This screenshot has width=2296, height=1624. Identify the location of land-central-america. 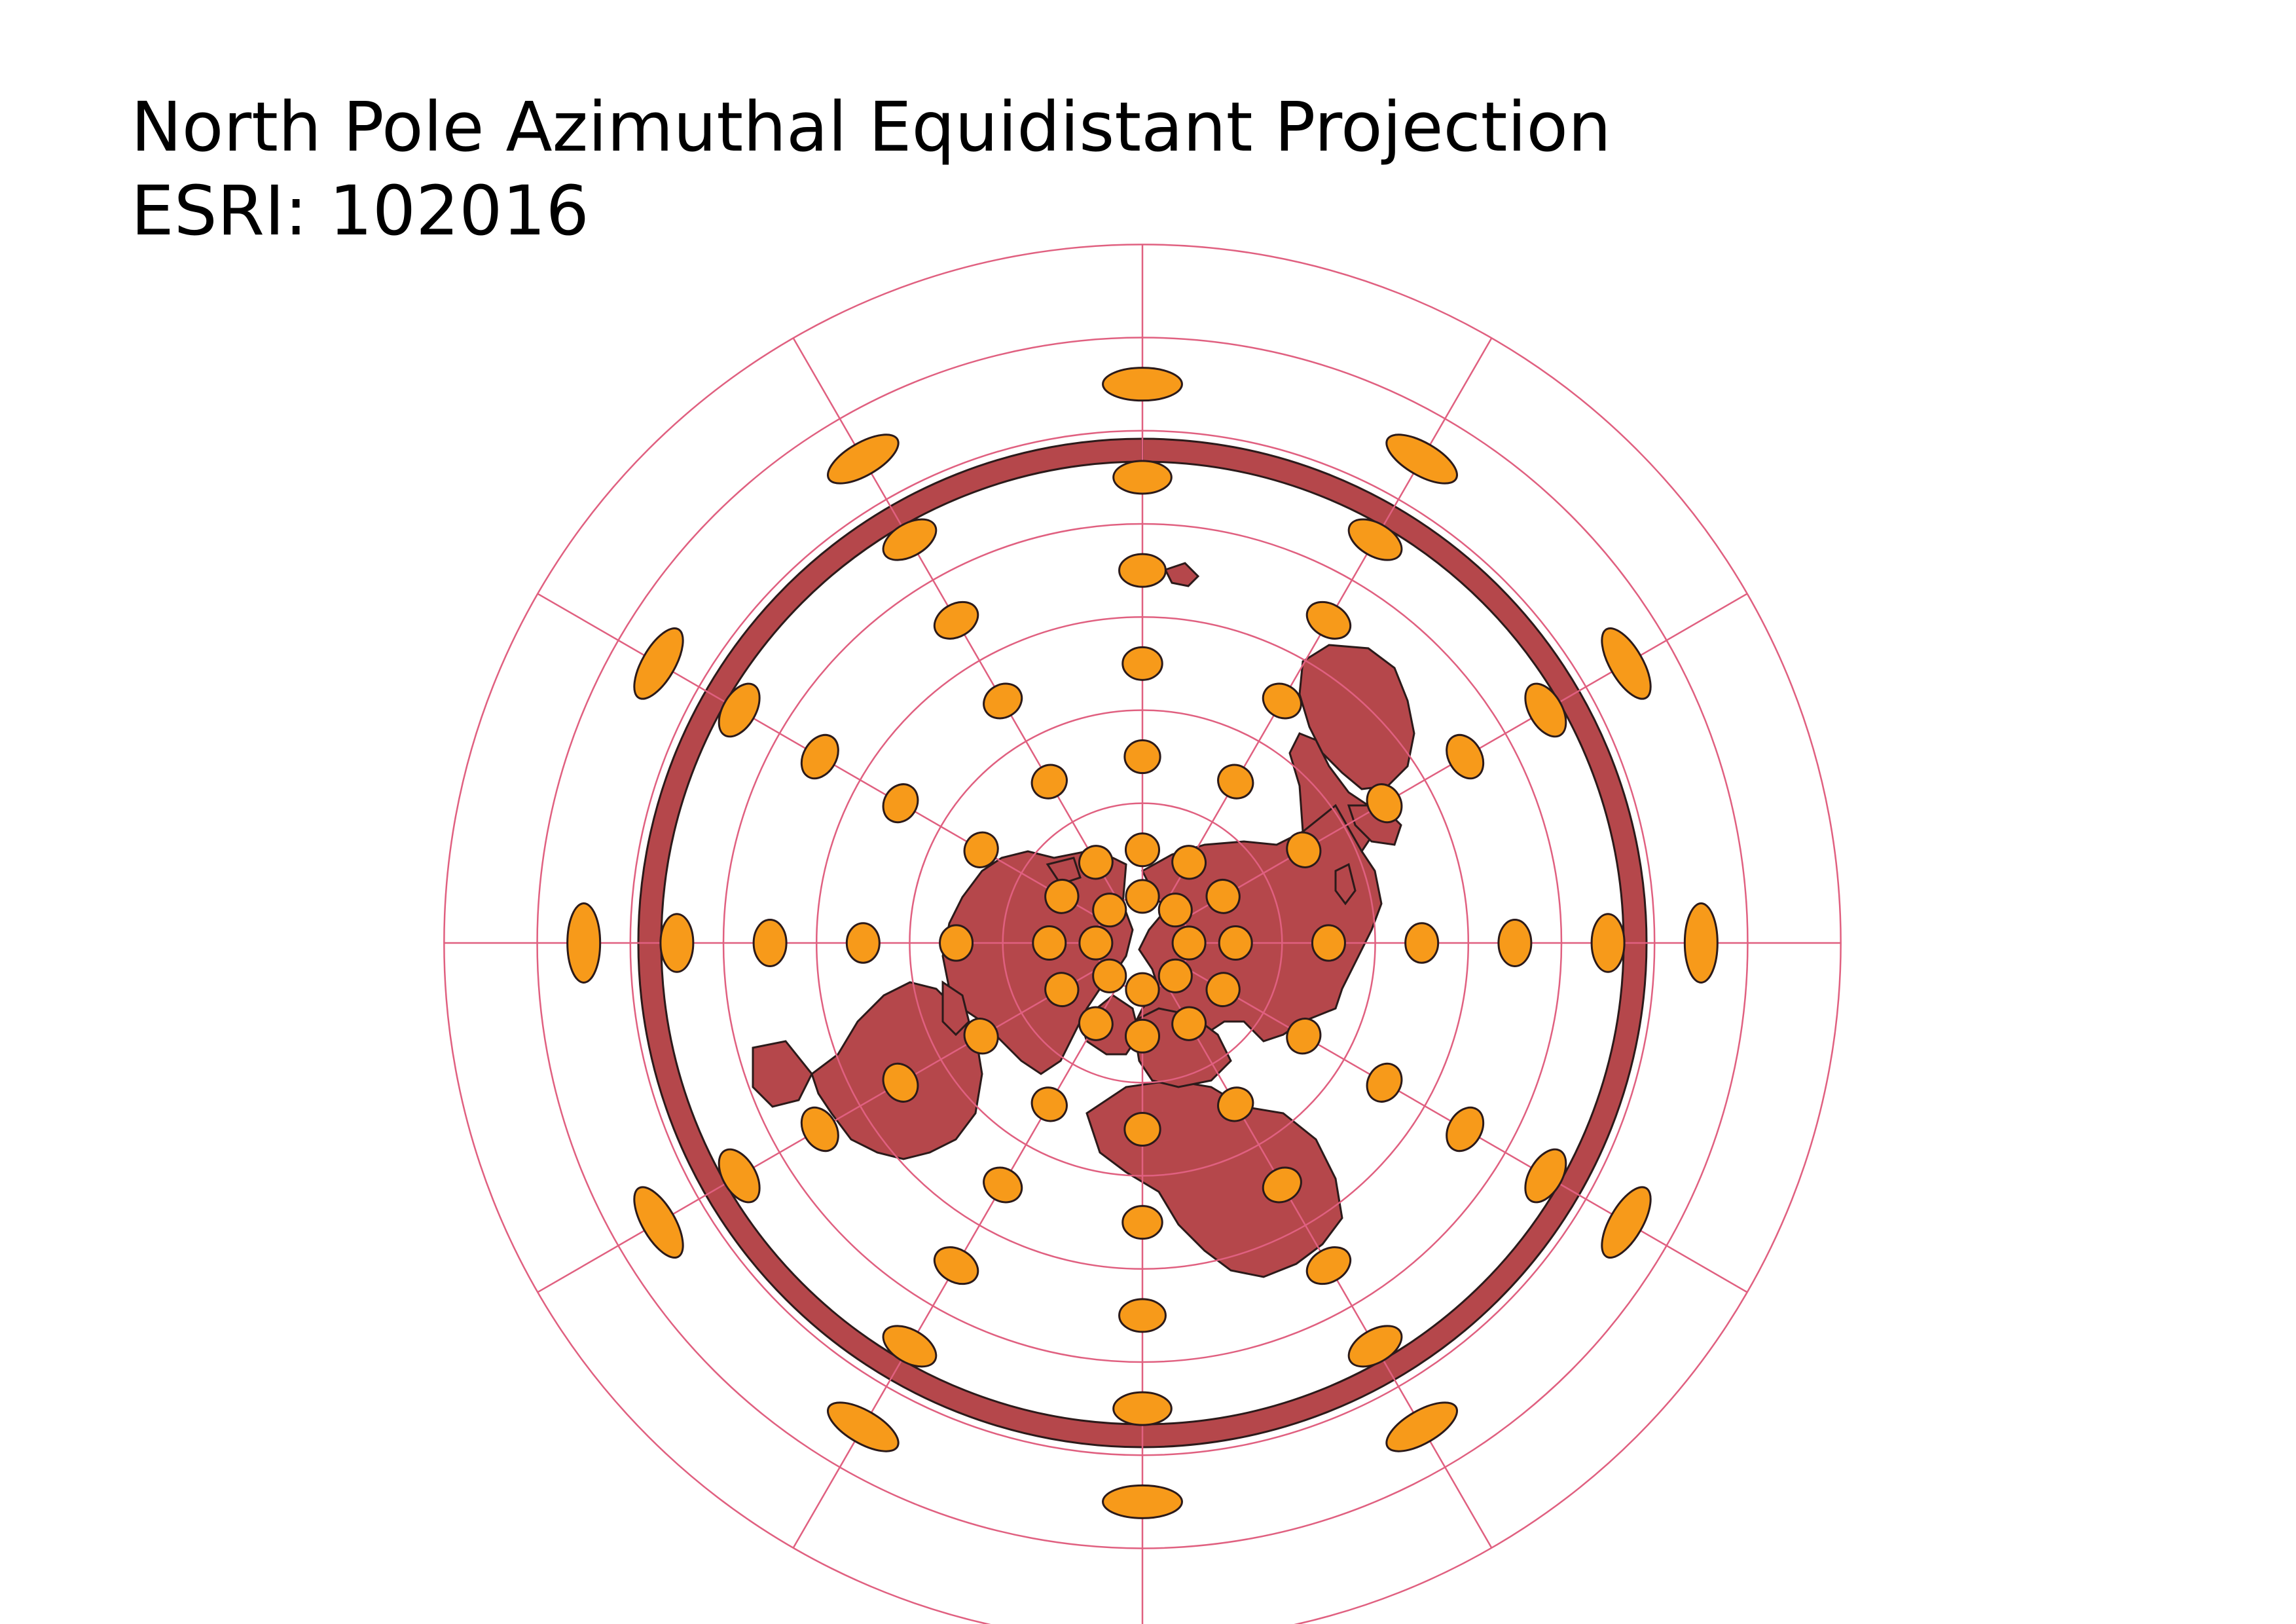
(955, 1008).